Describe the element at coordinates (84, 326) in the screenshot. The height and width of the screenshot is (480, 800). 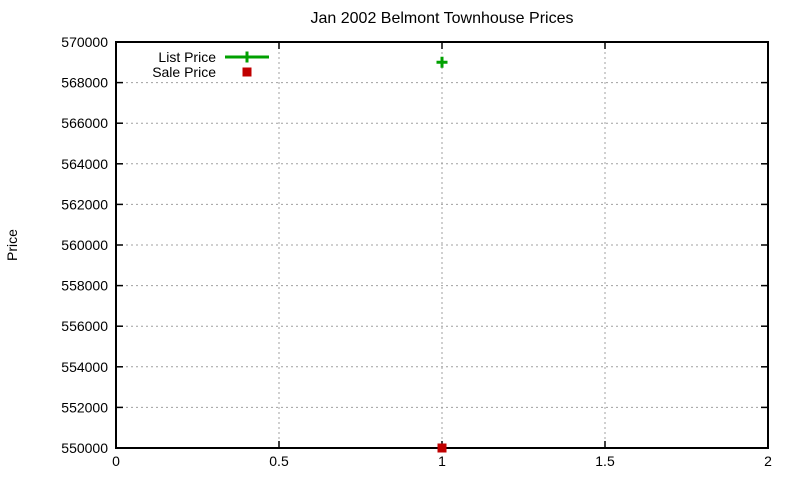
I see `y-tick-label: 556000` at that location.